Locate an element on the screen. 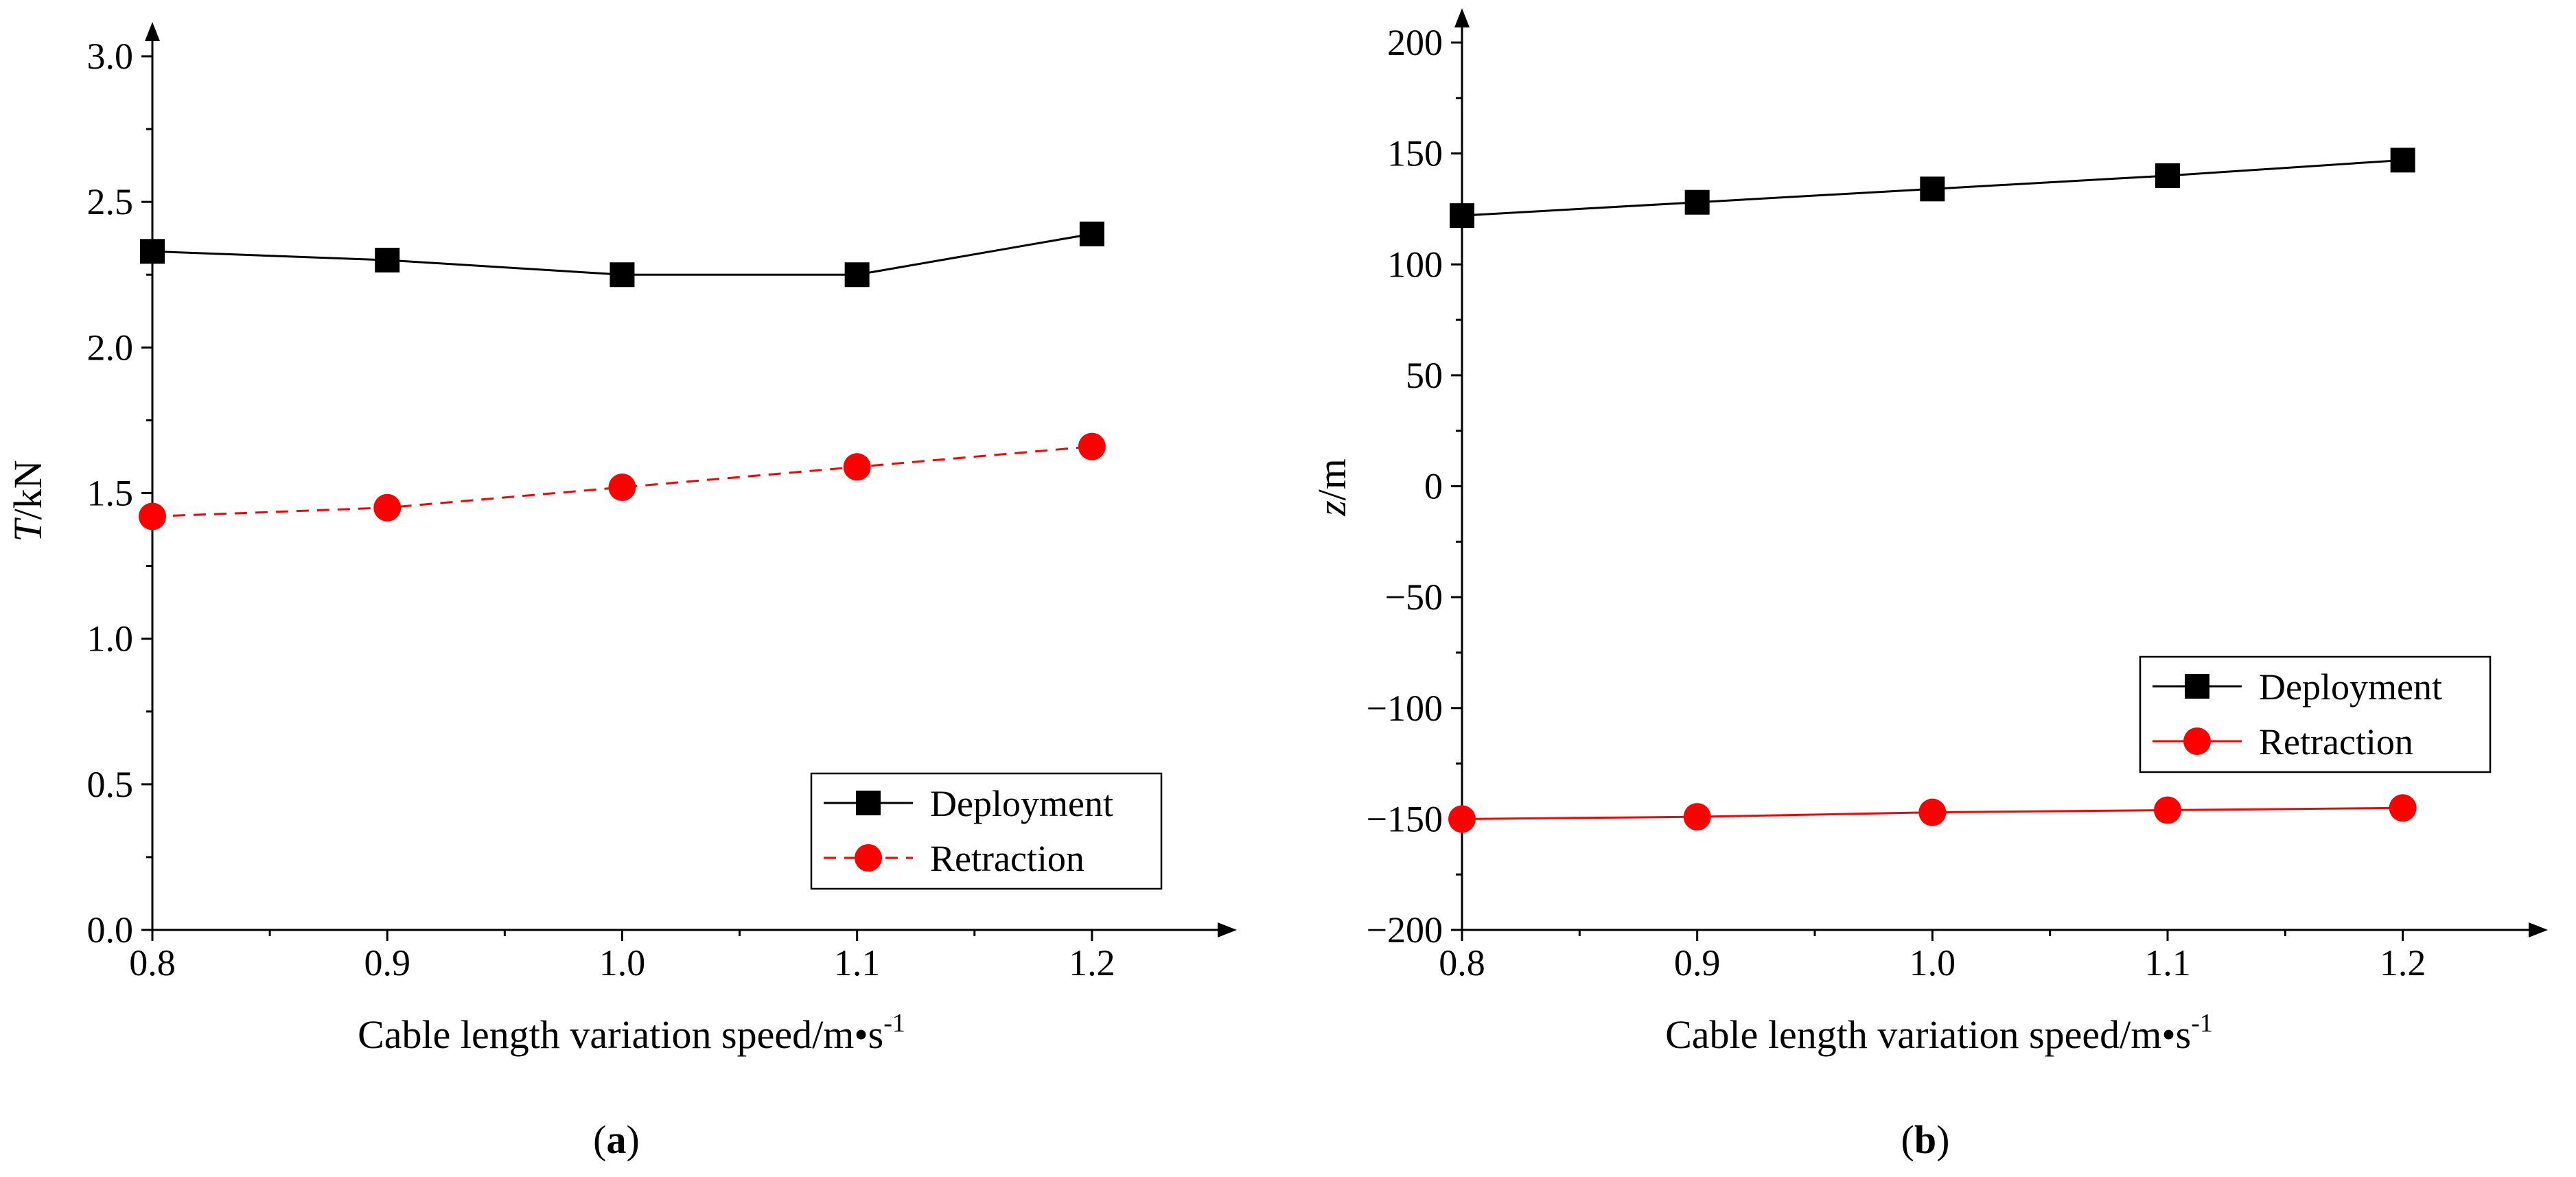 Image resolution: width=2576 pixels, height=1177 pixels. y-axis-arrow-a is located at coordinates (152, 31).